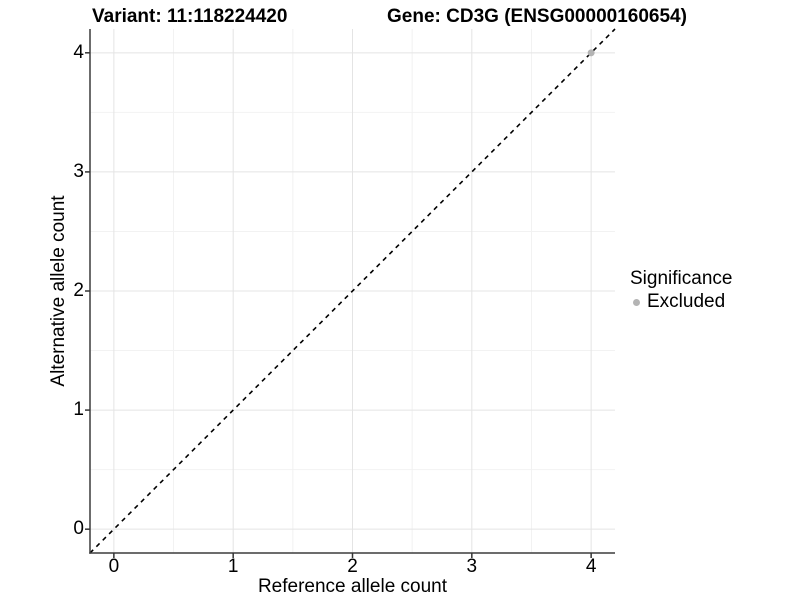  What do you see at coordinates (352, 586) in the screenshot?
I see `x-axis-title: Reference allele count` at bounding box center [352, 586].